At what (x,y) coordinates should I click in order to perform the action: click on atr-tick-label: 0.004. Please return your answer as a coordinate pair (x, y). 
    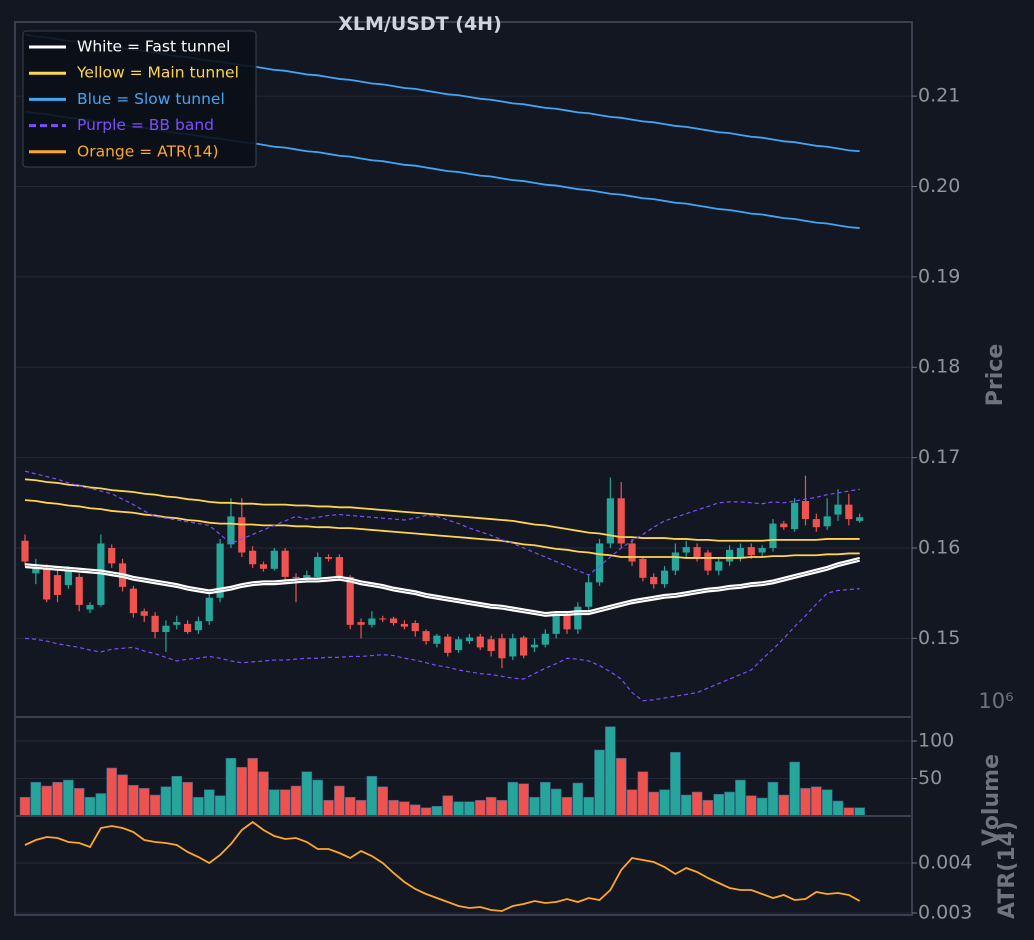
    Looking at the image, I should click on (945, 863).